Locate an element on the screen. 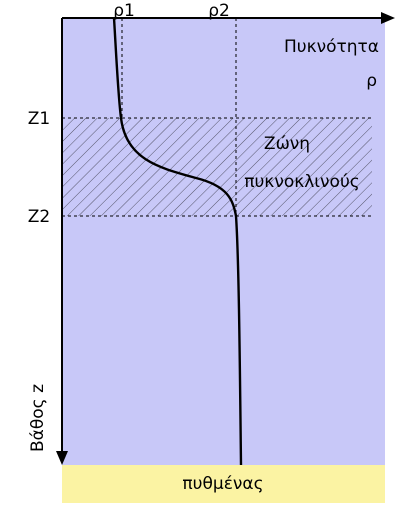  zone-label-line2: πυκνοκλινούς is located at coordinates (302, 182).